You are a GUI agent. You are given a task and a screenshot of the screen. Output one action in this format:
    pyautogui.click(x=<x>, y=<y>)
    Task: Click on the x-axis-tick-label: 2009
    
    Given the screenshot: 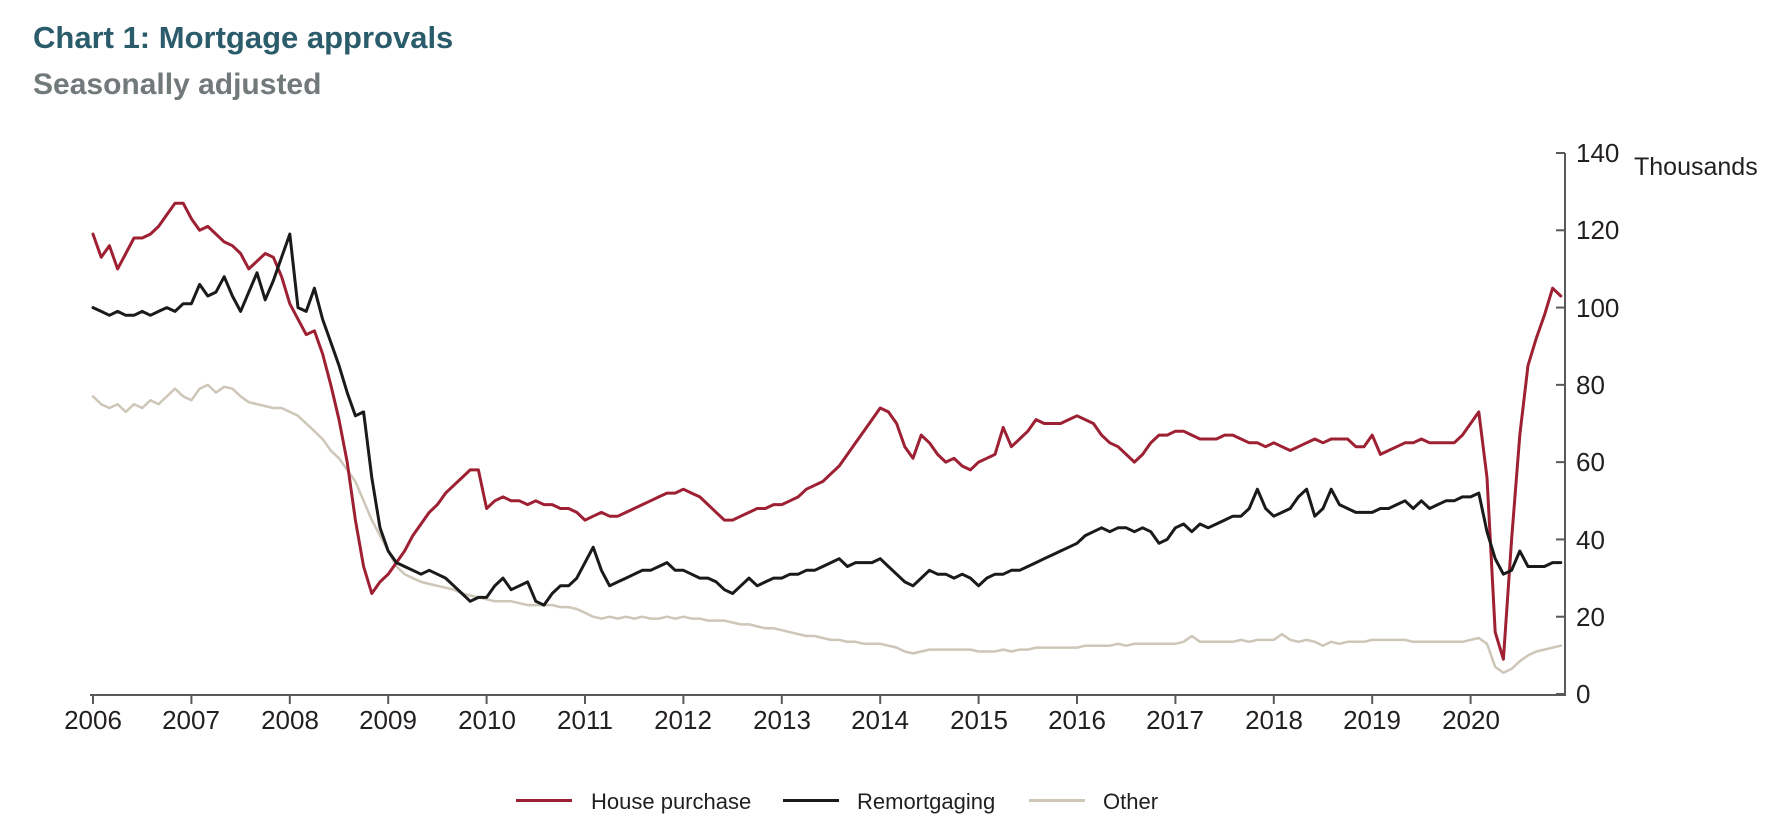 What is the action you would take?
    pyautogui.click(x=388, y=720)
    